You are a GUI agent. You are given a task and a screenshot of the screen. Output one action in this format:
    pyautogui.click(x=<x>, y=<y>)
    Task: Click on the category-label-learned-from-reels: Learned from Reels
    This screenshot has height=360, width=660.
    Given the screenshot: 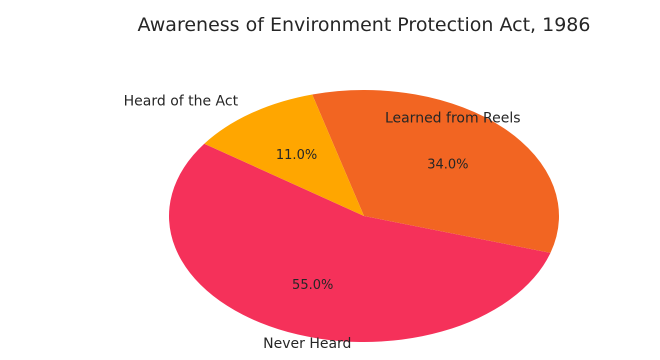 What is the action you would take?
    pyautogui.click(x=453, y=119)
    